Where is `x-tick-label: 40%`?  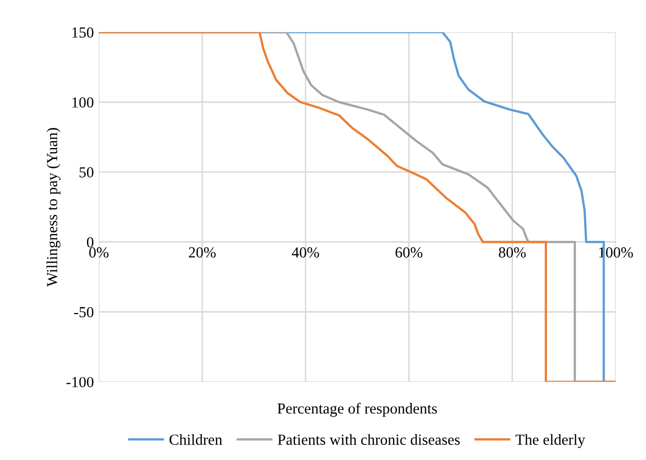
x-tick-label: 40% is located at coordinates (306, 252).